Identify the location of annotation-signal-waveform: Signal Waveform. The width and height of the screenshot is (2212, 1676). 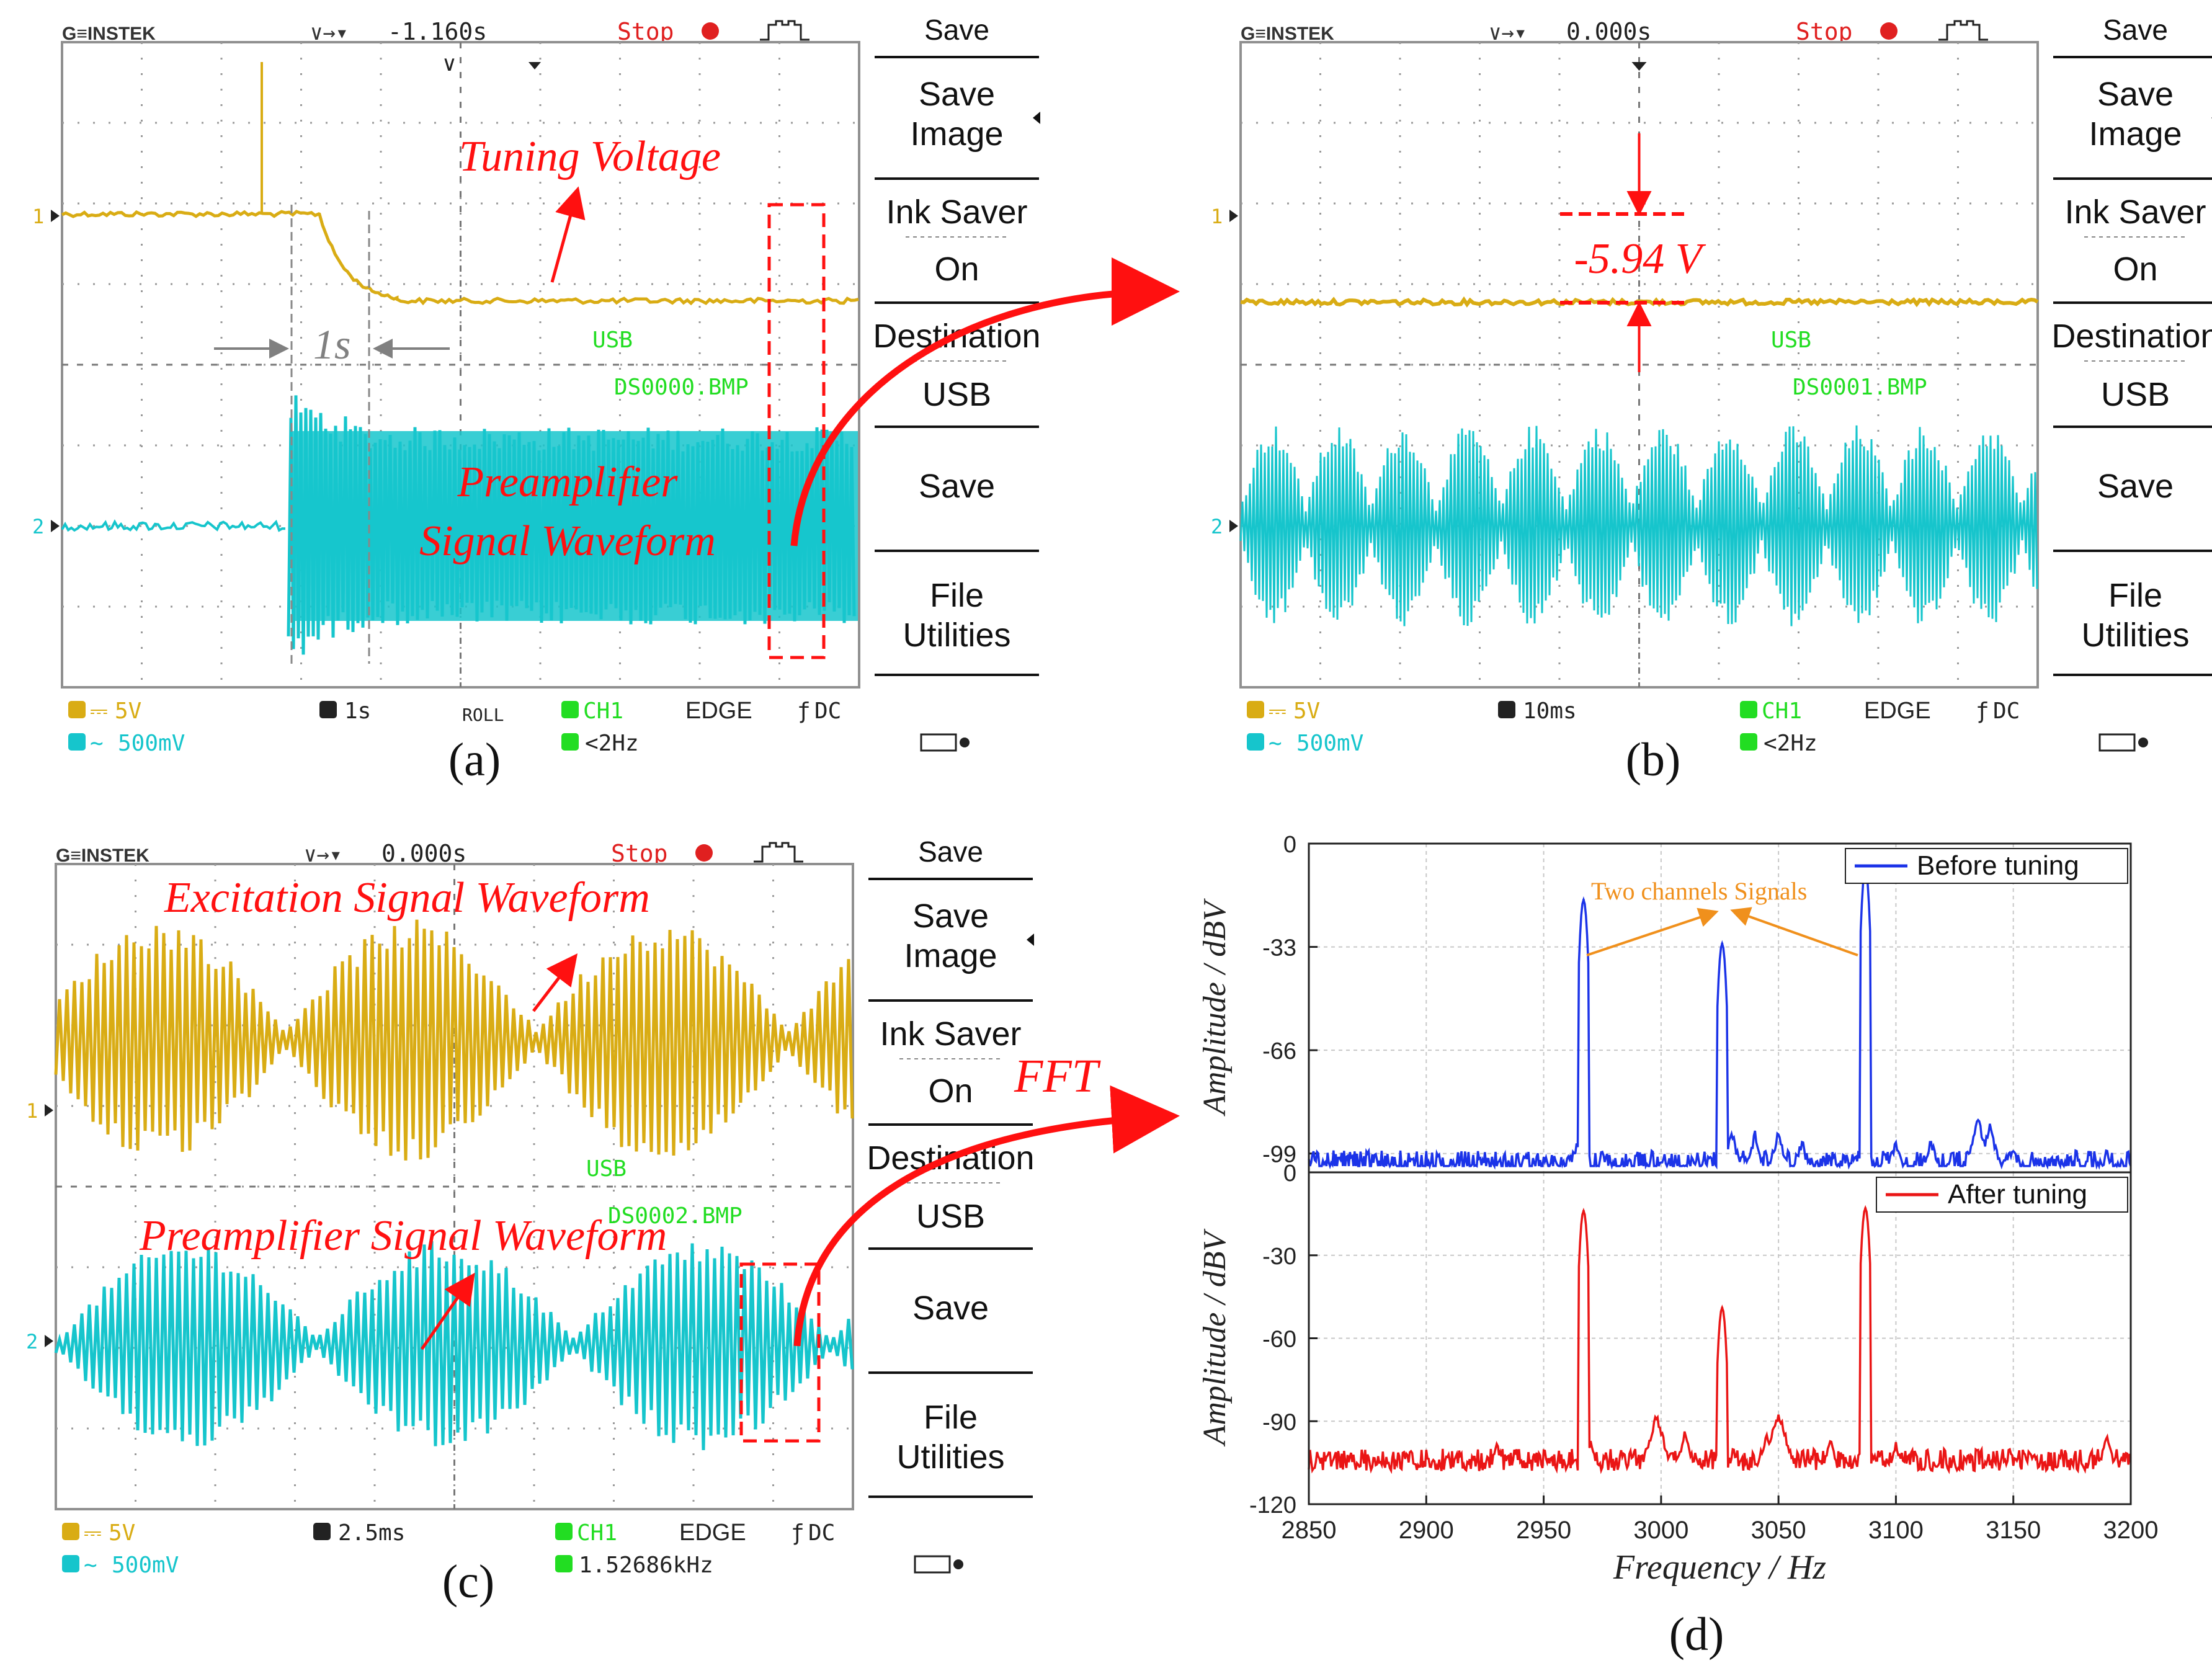
(567, 541).